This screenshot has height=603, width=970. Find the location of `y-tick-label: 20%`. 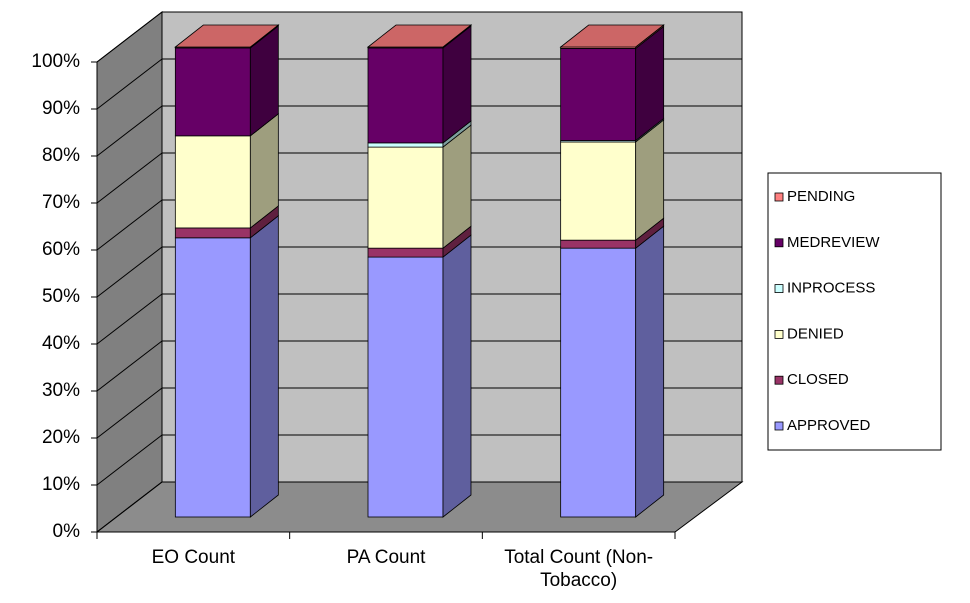

y-tick-label: 20% is located at coordinates (61, 437).